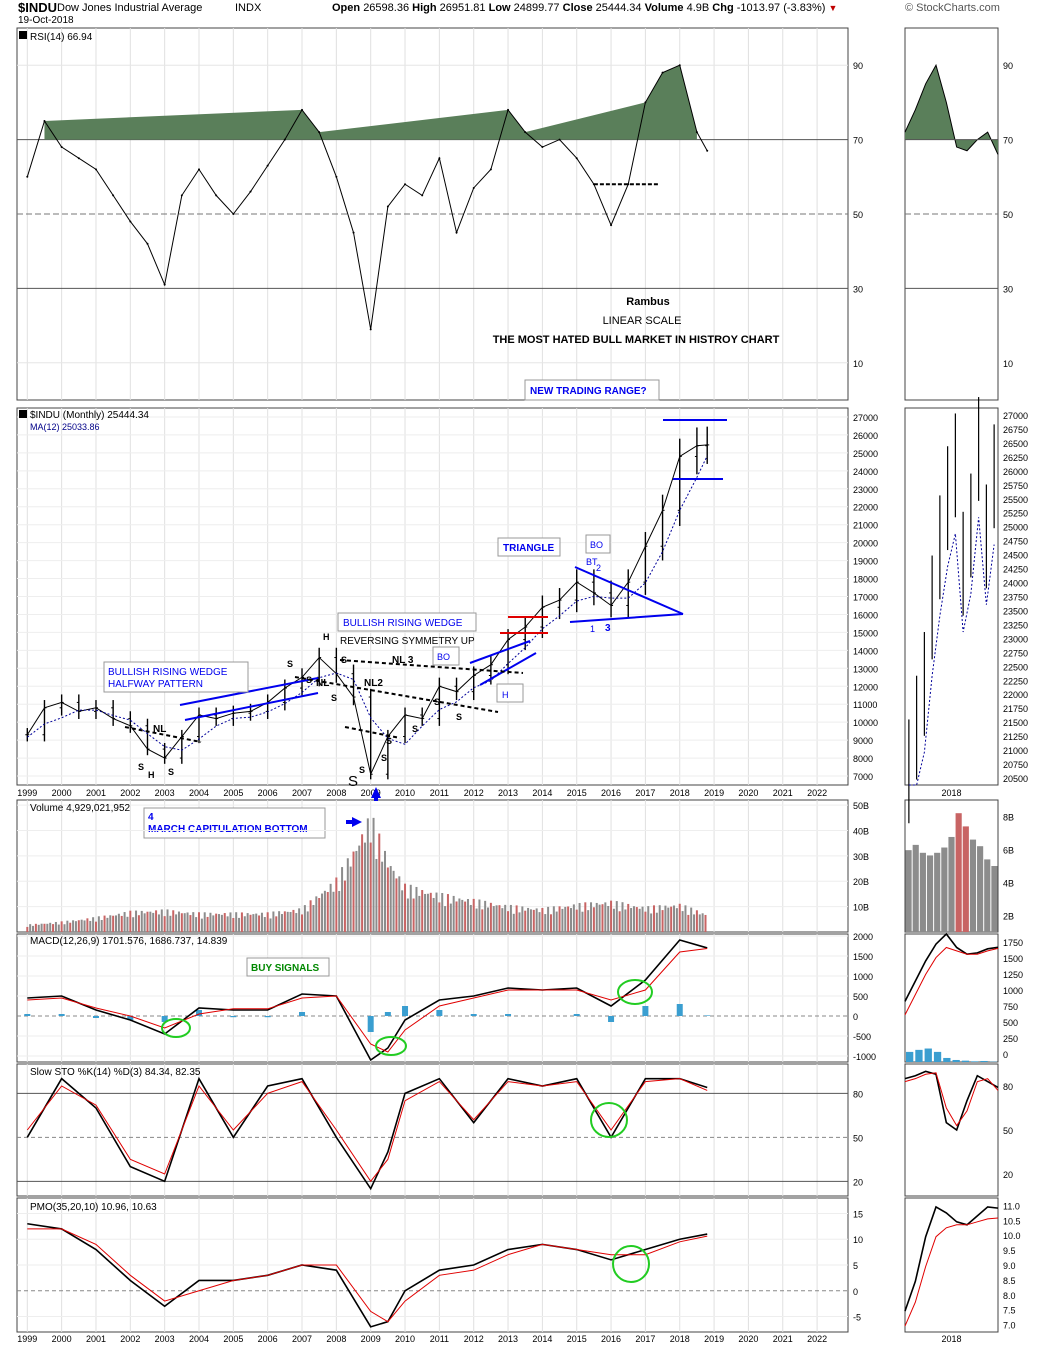 The width and height of the screenshot is (1050, 1346). What do you see at coordinates (1009, 1251) in the screenshot?
I see `zoom-pmo-tick: 9.5` at bounding box center [1009, 1251].